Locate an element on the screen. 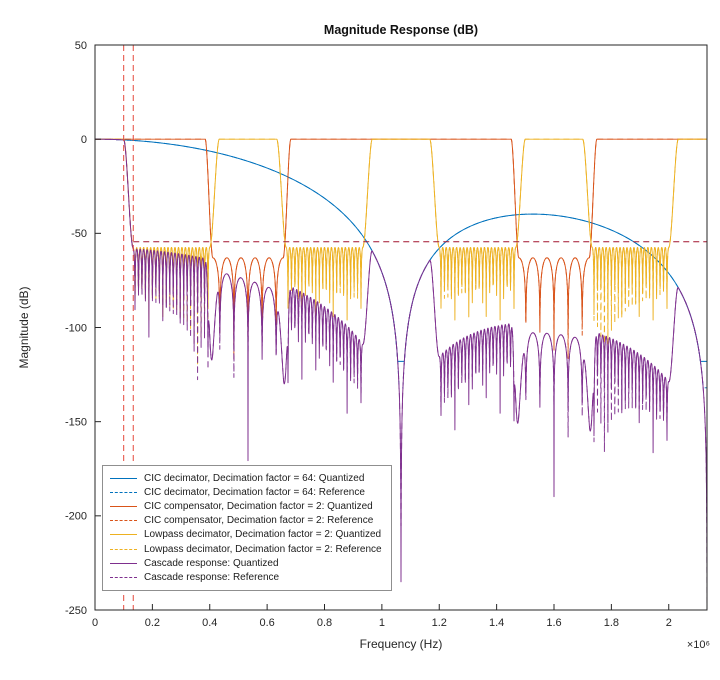 Image resolution: width=720 pixels, height=680 pixels. y-tick-label: -50 is located at coordinates (79, 234).